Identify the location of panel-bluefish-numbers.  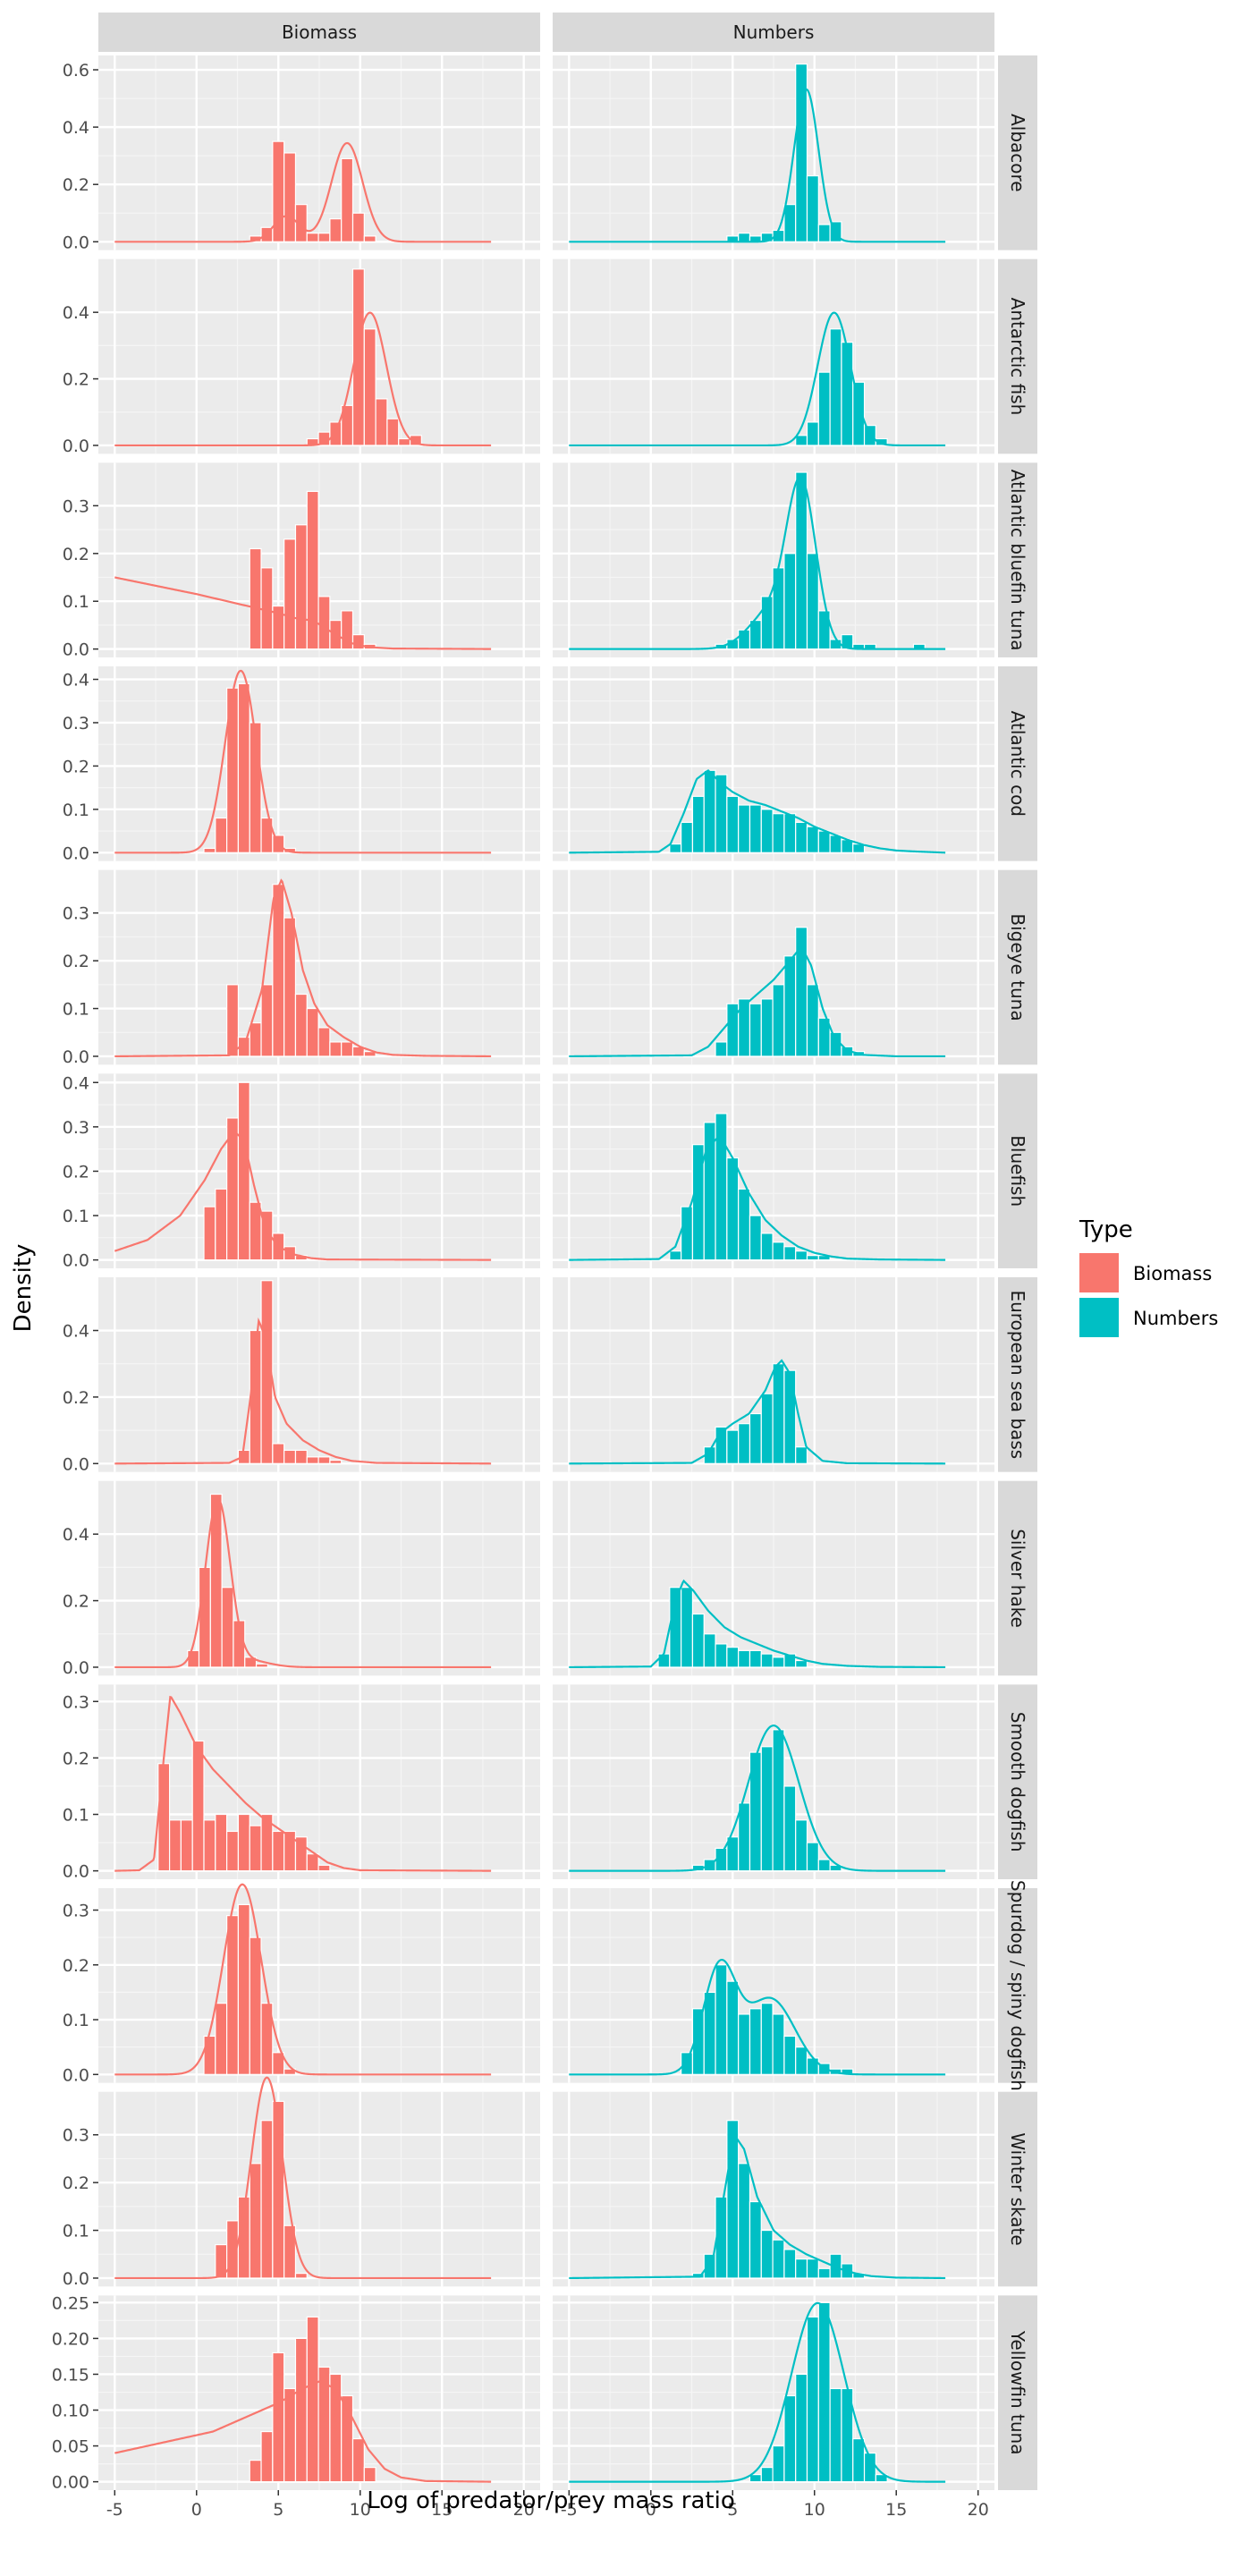
(773, 1170).